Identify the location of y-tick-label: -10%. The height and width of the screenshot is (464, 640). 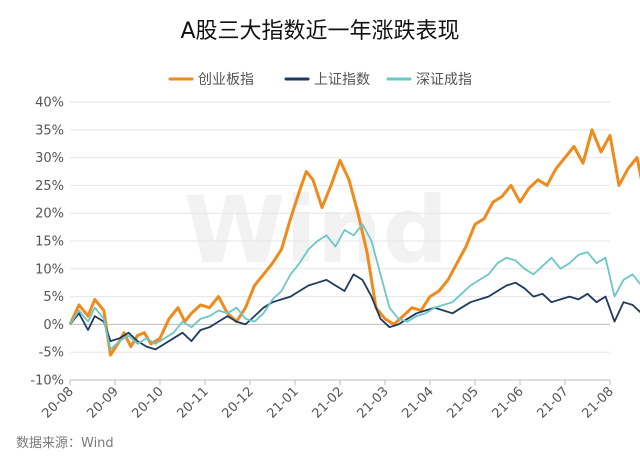
(47, 381).